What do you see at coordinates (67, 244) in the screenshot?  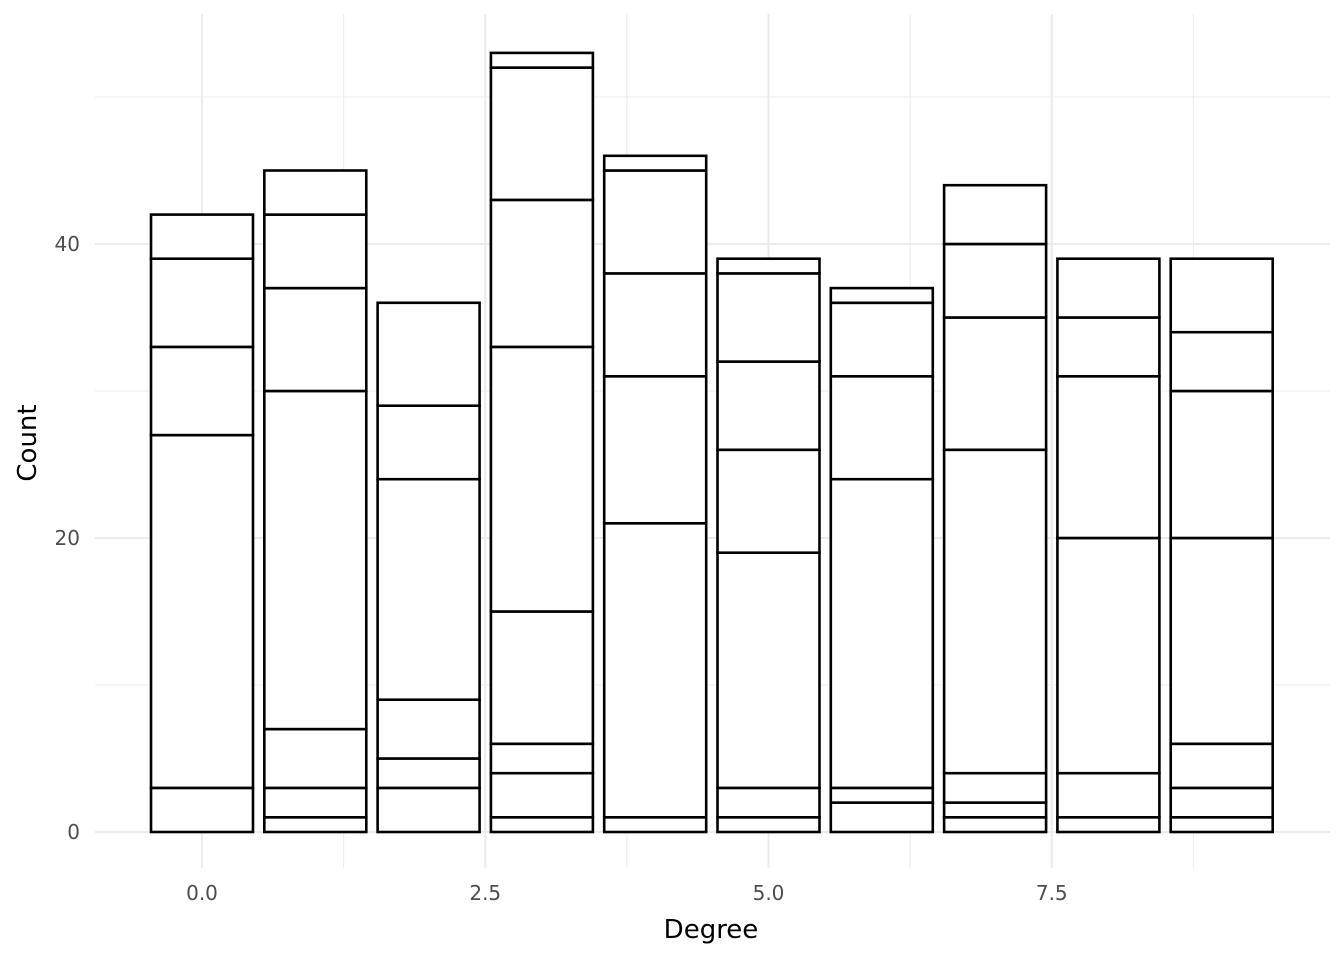 I see `y-tick-label: 40` at bounding box center [67, 244].